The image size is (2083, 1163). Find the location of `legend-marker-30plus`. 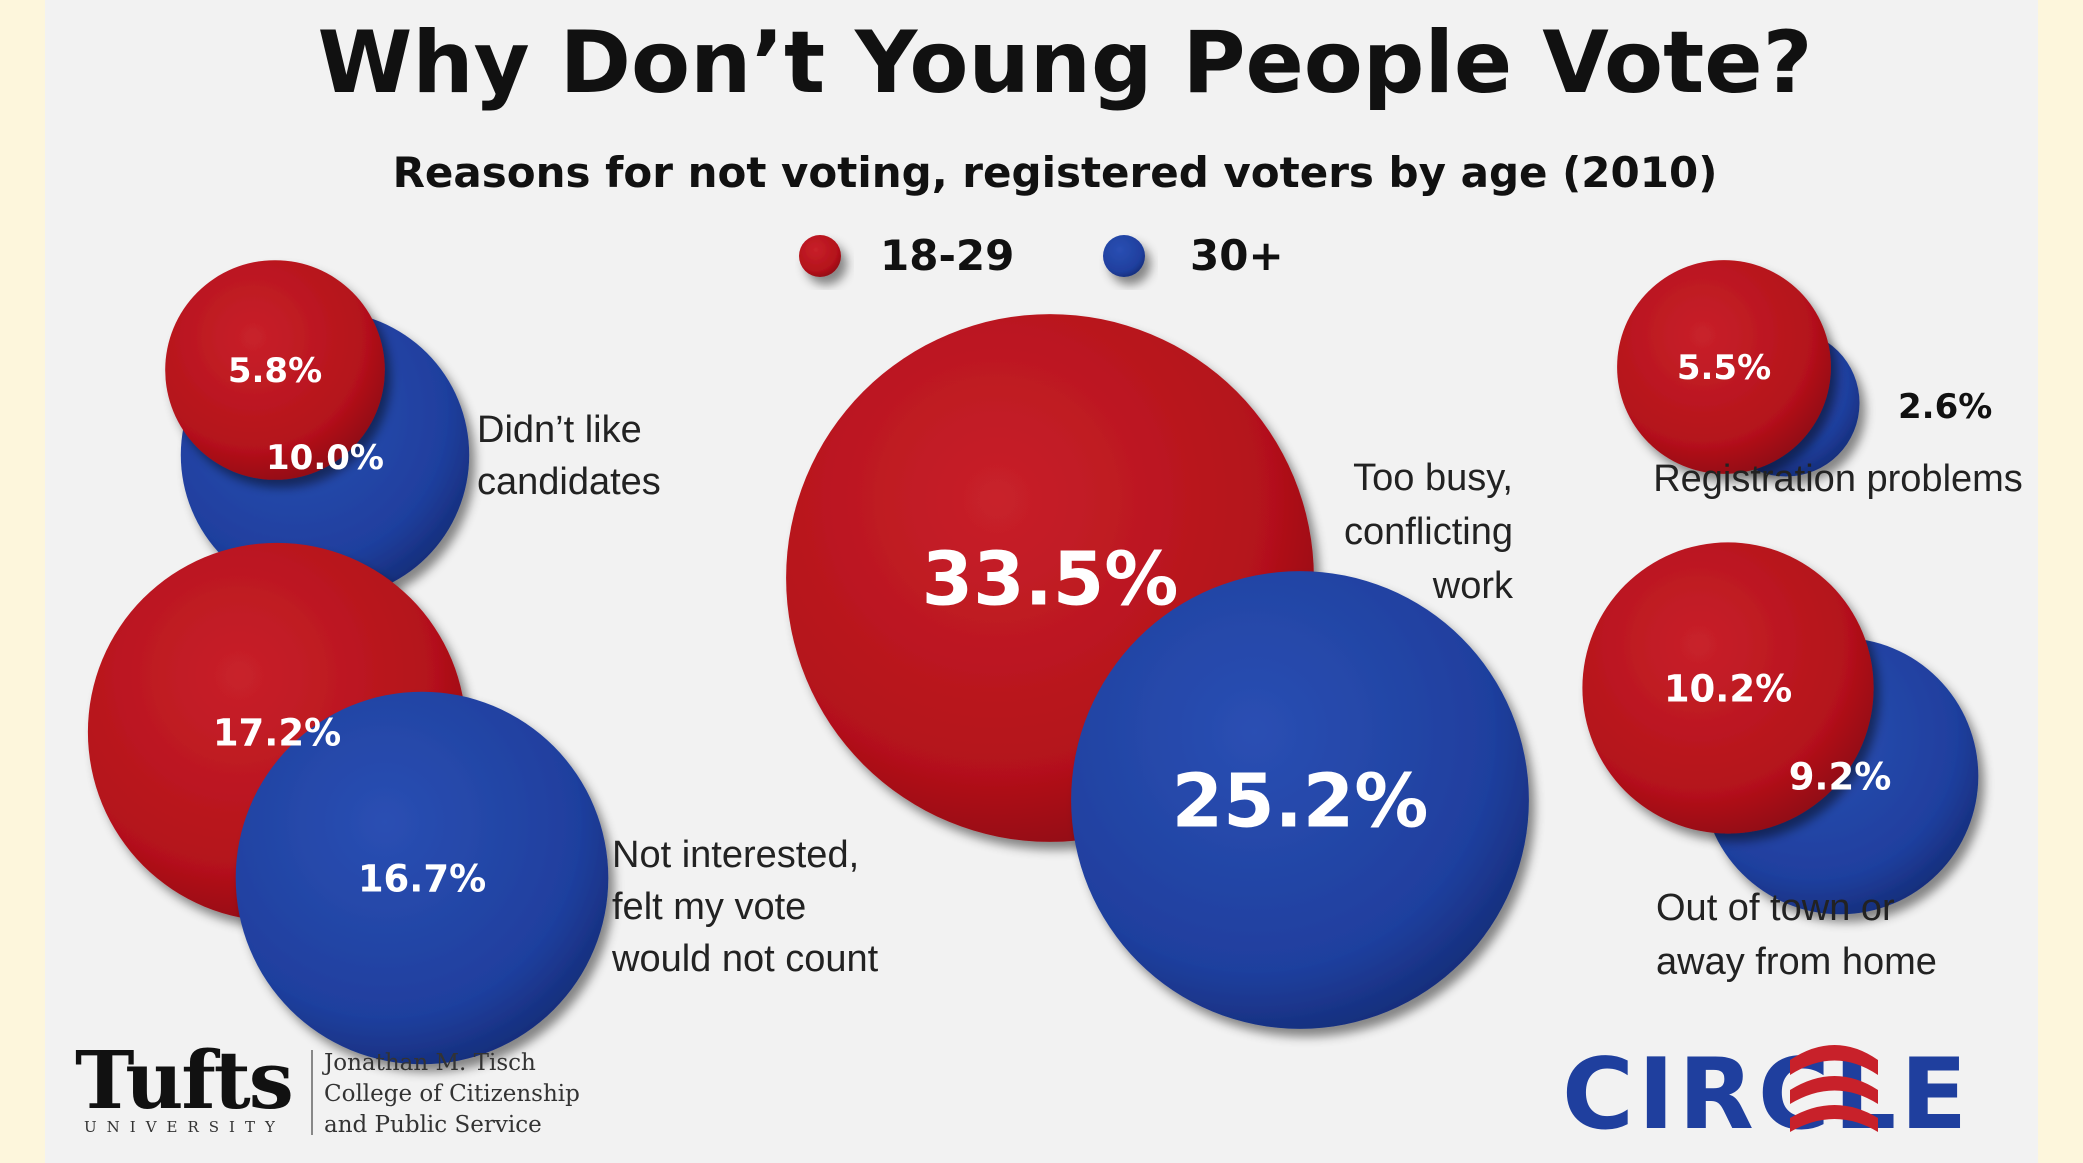

legend-marker-30plus is located at coordinates (1124, 256).